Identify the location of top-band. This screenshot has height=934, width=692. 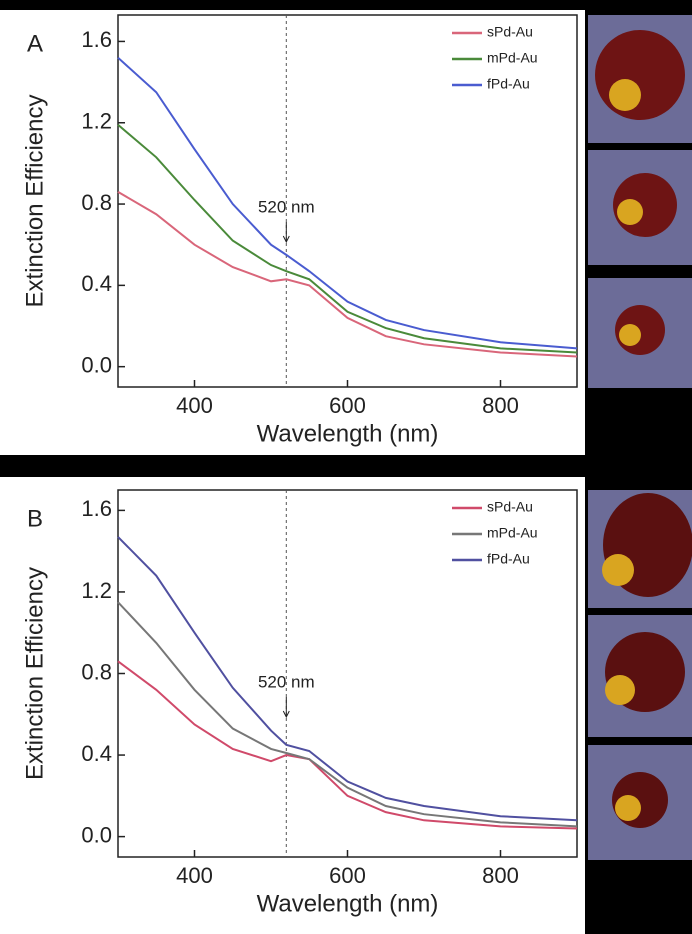
(346, 5).